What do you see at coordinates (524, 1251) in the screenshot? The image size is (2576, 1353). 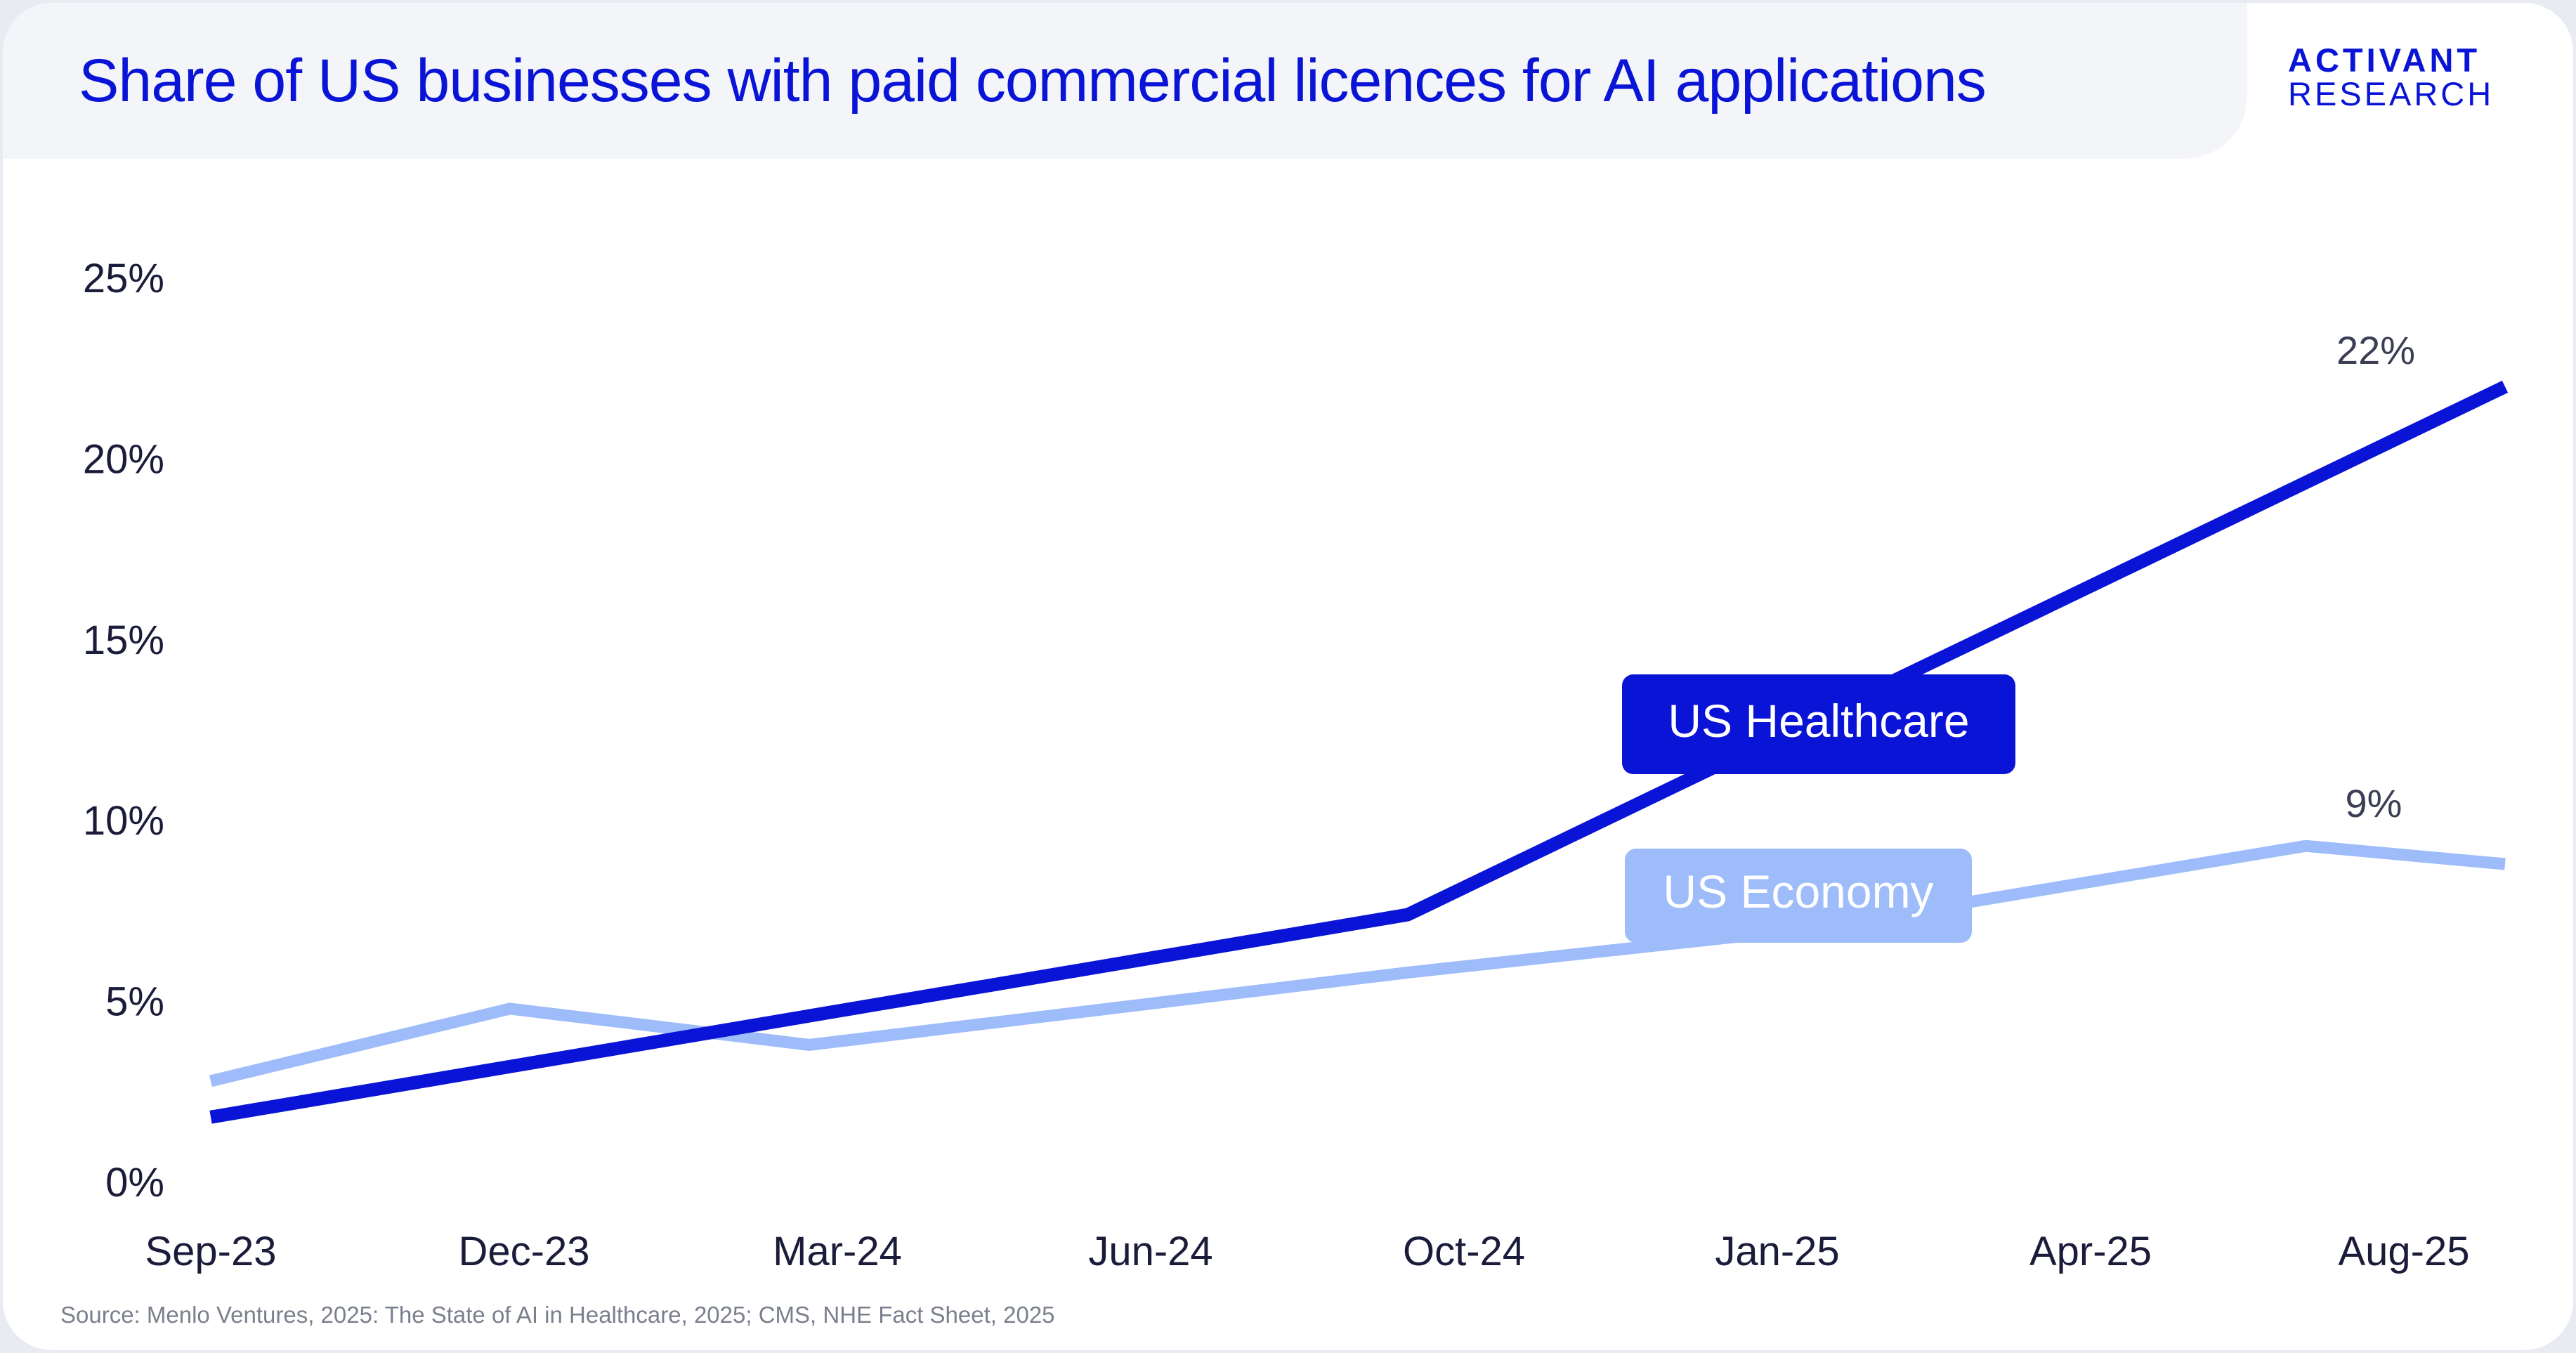 I see `x-tick-label: Dec-23` at bounding box center [524, 1251].